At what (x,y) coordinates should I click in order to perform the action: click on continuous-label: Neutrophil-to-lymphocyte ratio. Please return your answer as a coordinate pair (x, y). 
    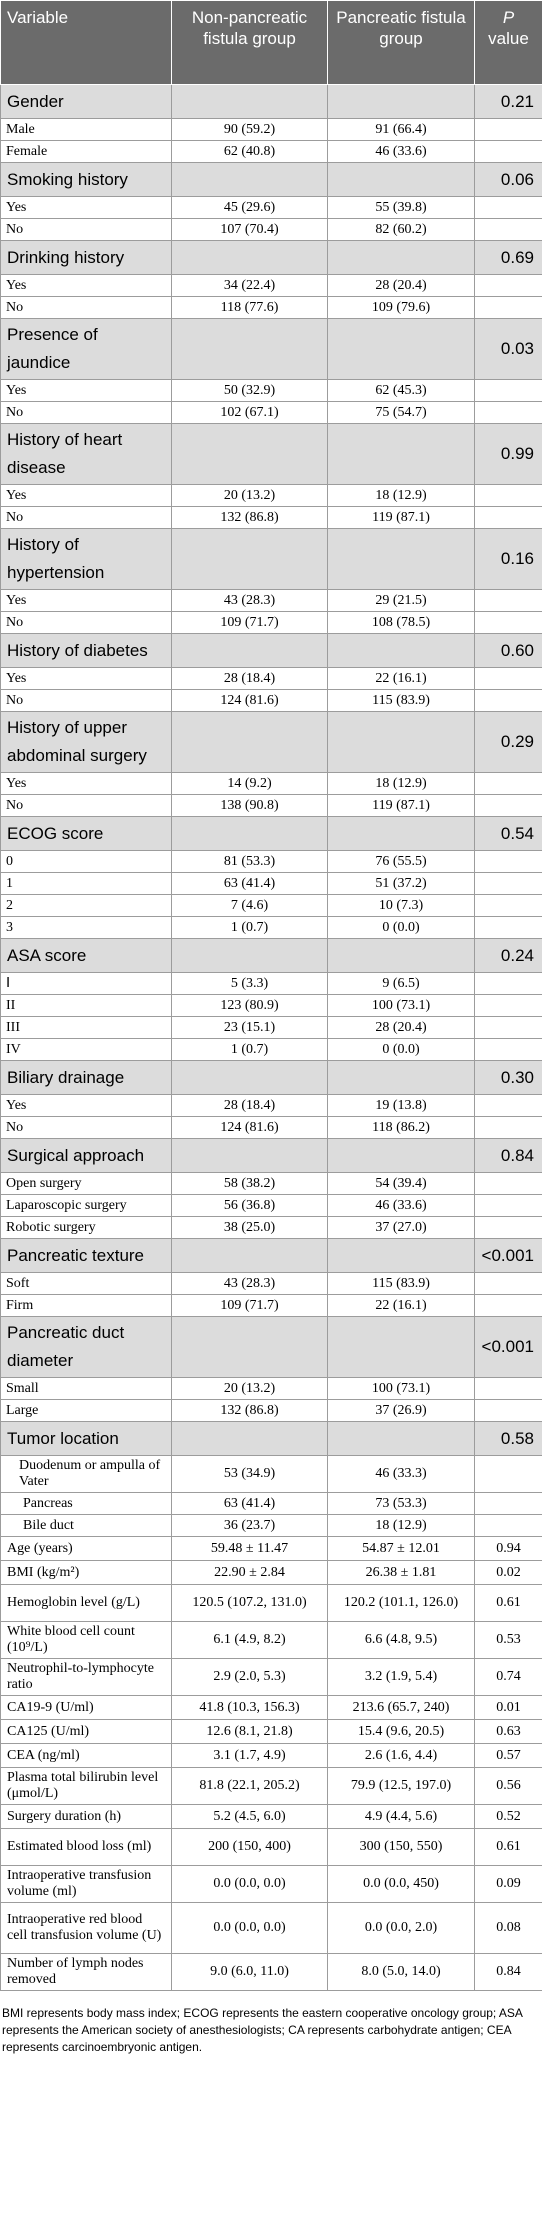
    Looking at the image, I should click on (86, 1677).